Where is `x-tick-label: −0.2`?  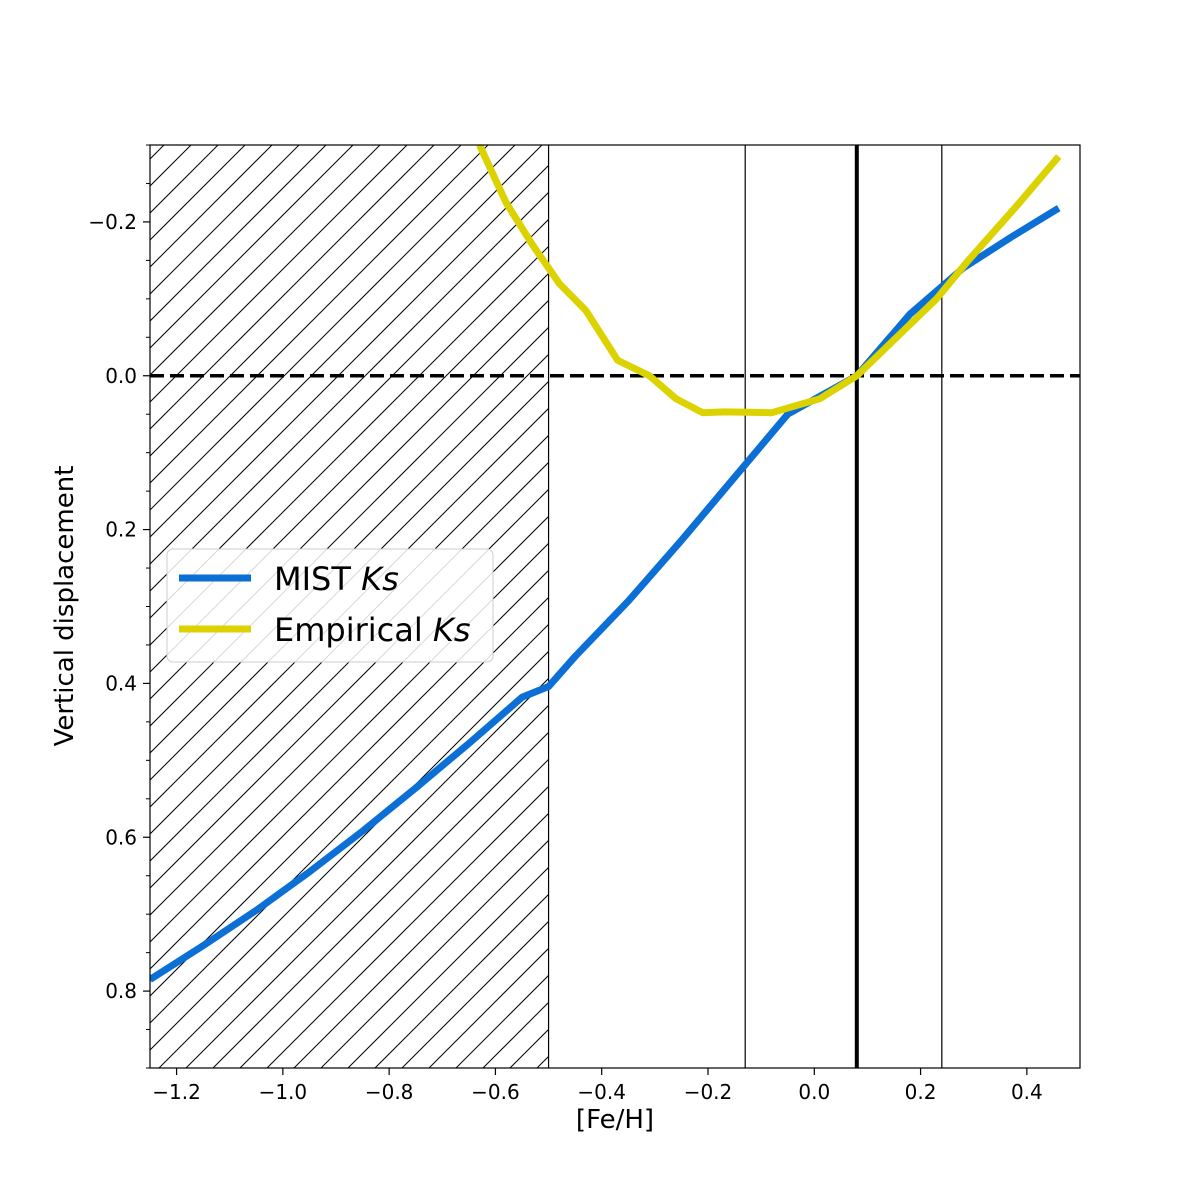 x-tick-label: −0.2 is located at coordinates (708, 1092).